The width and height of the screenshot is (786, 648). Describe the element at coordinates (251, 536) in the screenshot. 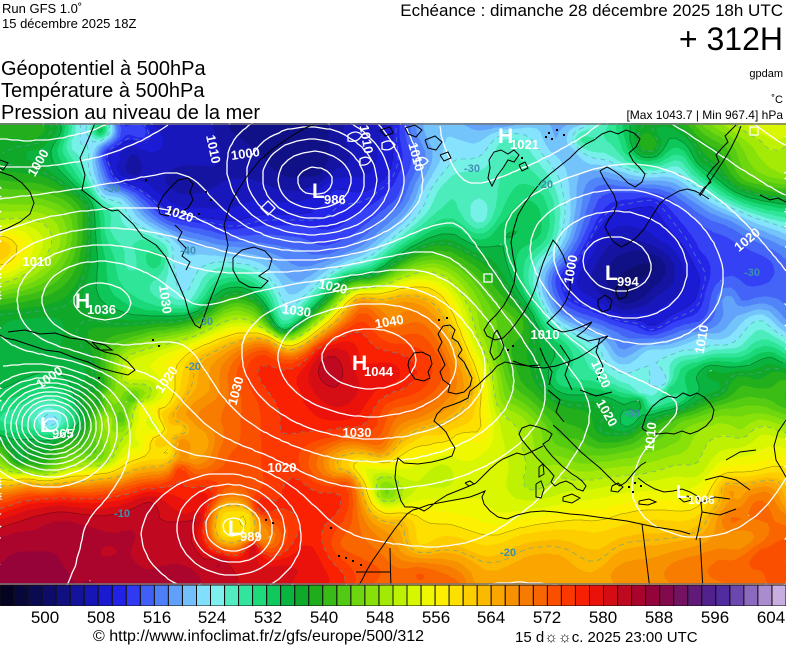

I see `svg-text: 989` at that location.